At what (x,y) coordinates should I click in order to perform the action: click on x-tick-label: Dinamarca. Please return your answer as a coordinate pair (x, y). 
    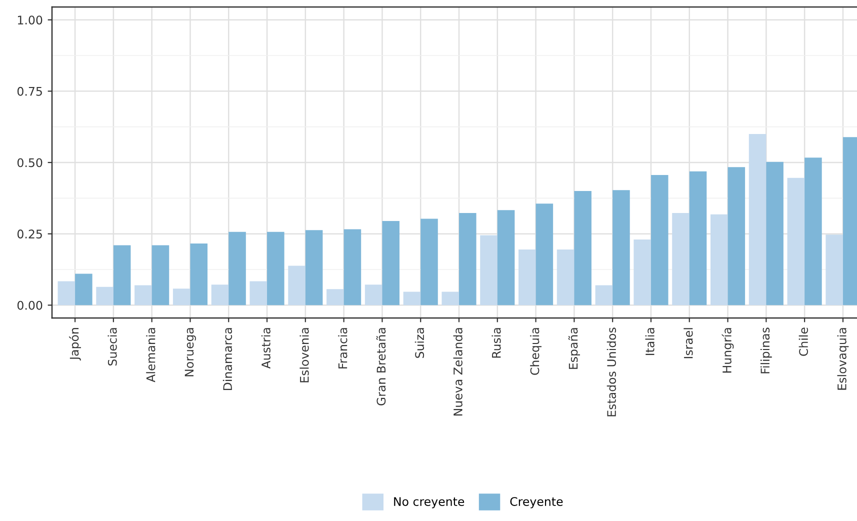
    Looking at the image, I should click on (227, 359).